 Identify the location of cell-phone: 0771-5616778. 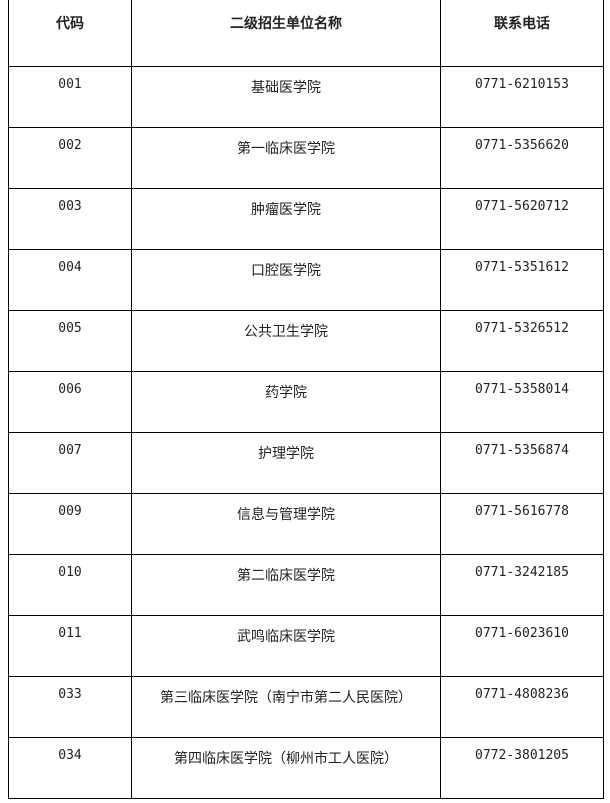
(522, 523).